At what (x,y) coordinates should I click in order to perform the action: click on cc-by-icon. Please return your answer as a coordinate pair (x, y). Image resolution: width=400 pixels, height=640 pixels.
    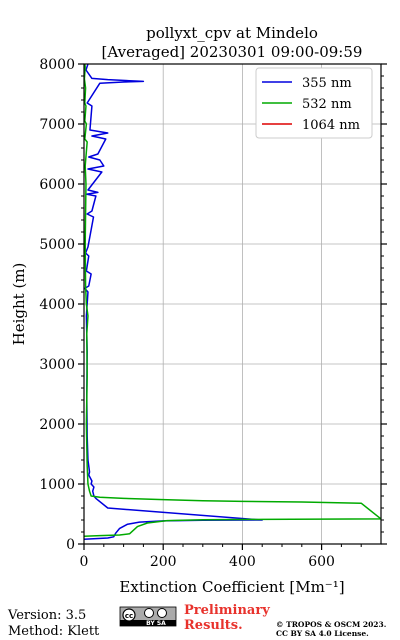
    Looking at the image, I should click on (149, 613).